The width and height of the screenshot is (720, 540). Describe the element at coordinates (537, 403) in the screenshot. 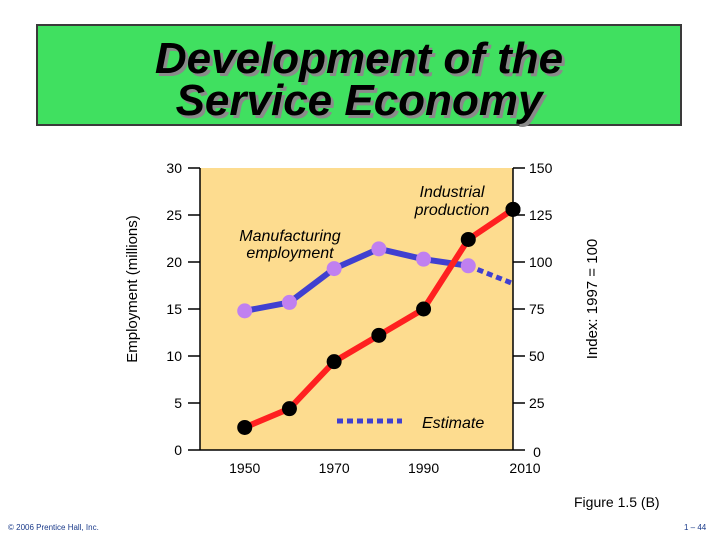

I see `y2-tick-label: 25` at that location.